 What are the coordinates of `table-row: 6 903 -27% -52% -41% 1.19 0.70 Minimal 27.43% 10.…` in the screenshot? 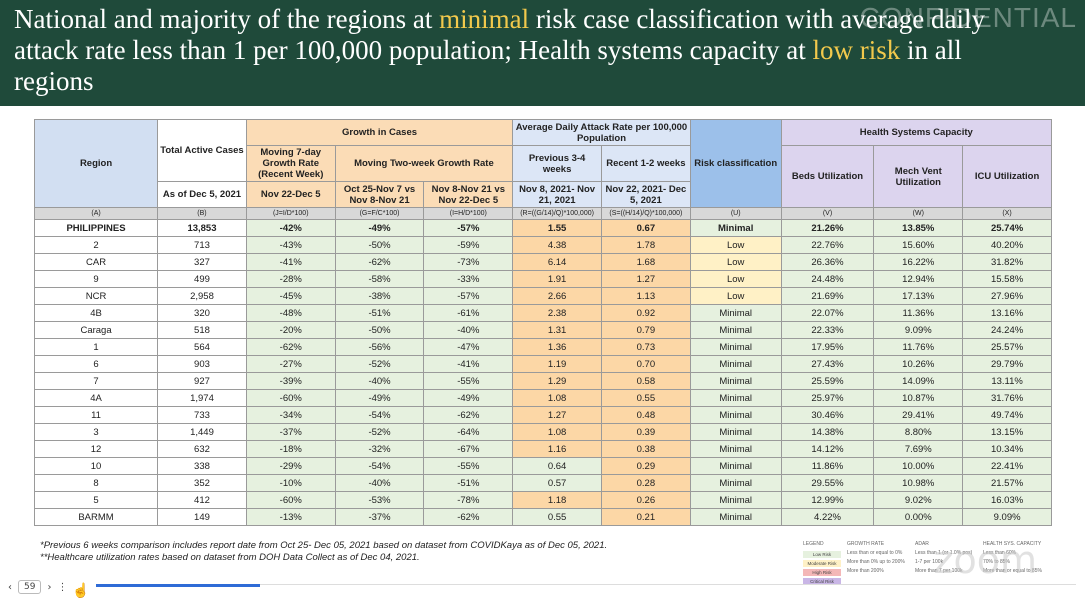 It's located at (542, 364).